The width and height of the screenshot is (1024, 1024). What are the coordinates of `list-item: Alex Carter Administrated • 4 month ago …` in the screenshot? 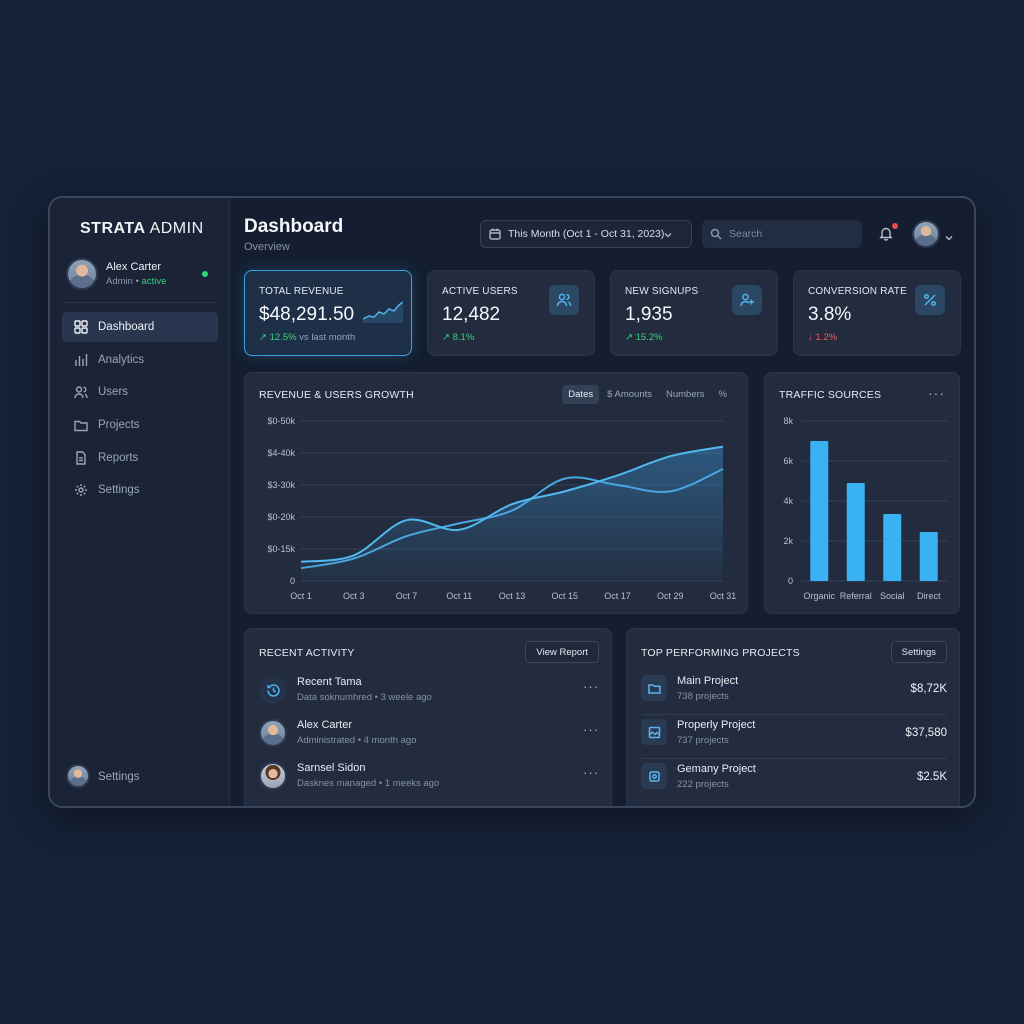 It's located at (429, 733).